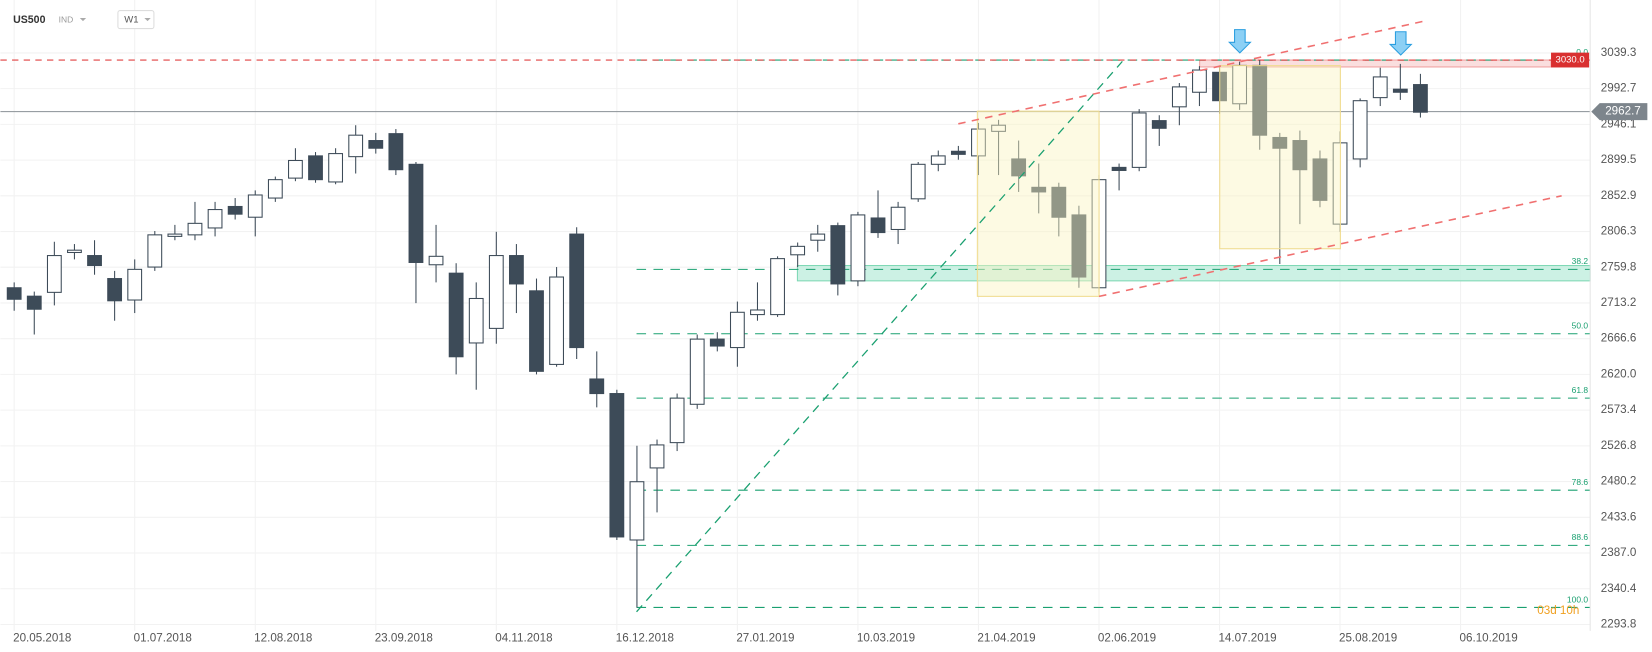  Describe the element at coordinates (886, 637) in the screenshot. I see `x-tick-label: 10.03.2019` at that location.